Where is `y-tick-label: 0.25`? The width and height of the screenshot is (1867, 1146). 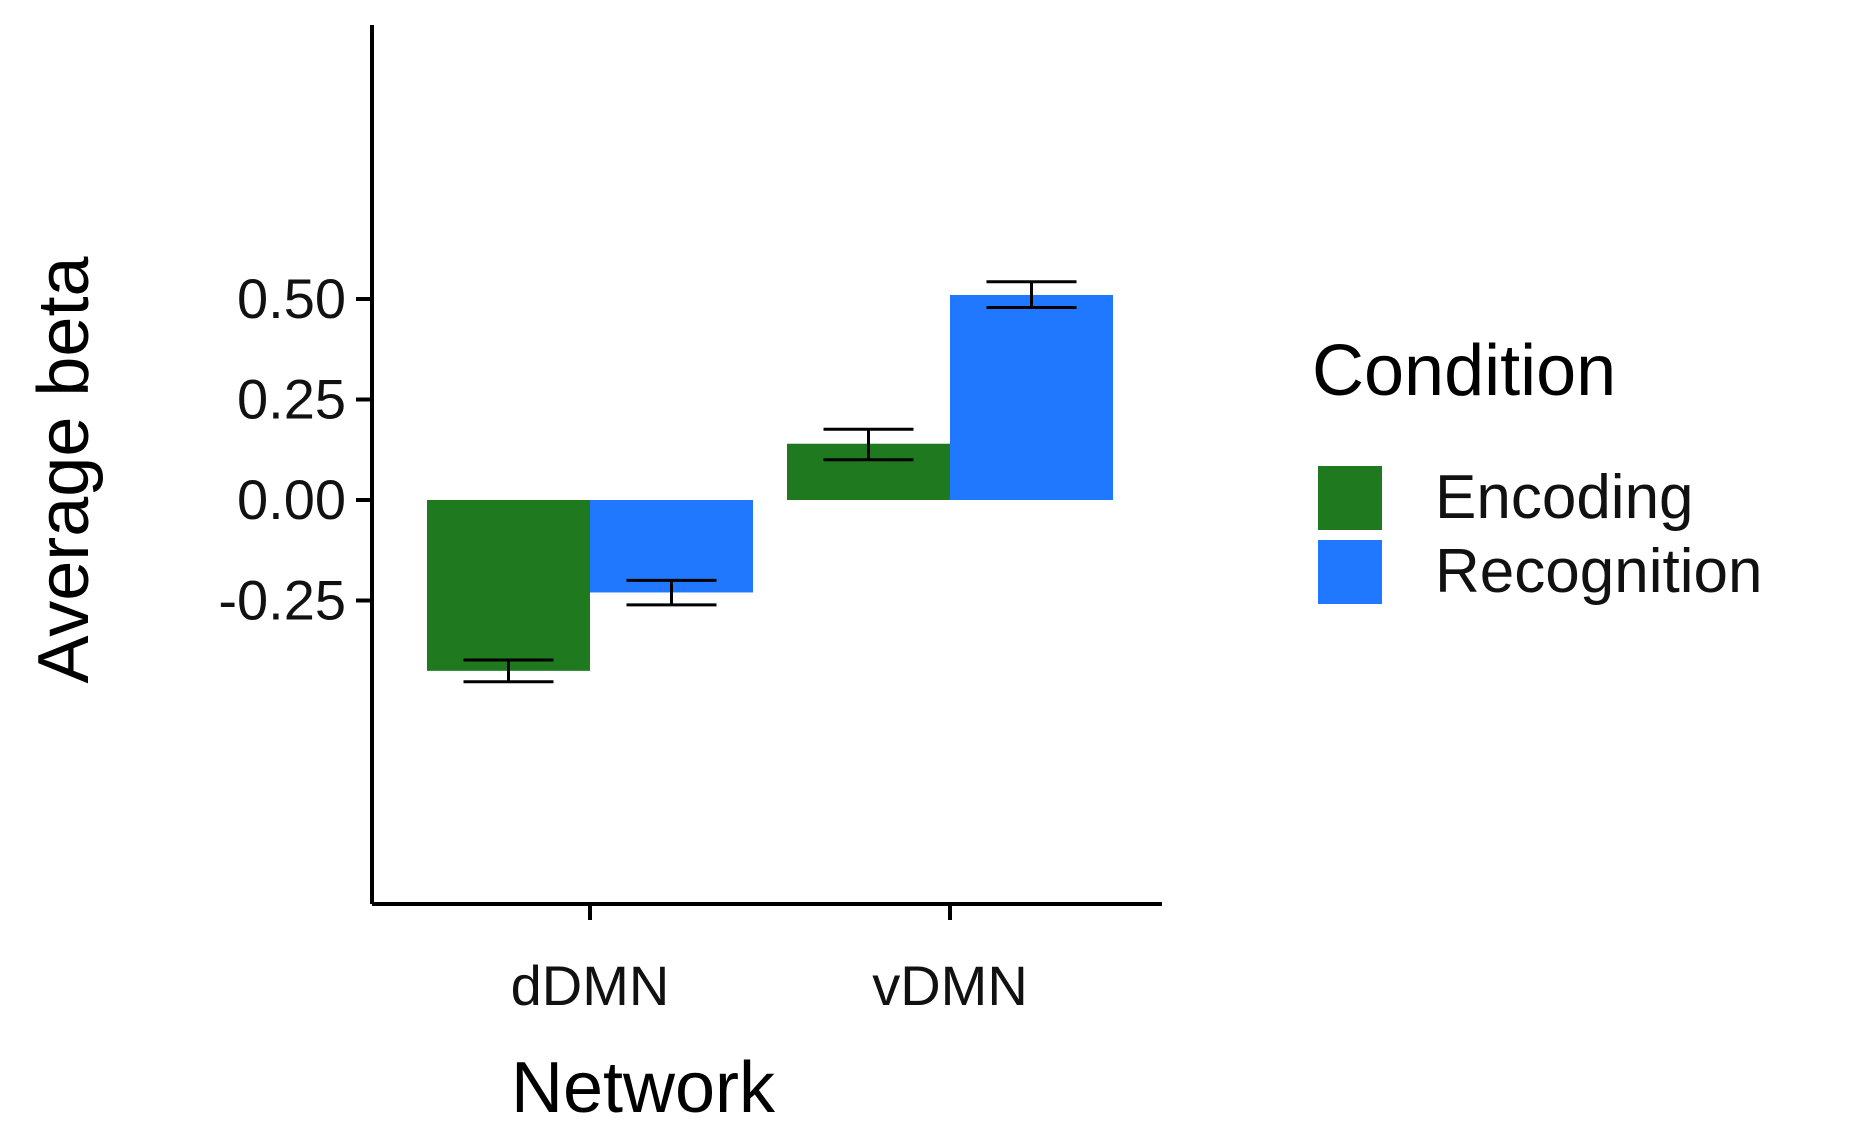 y-tick-label: 0.25 is located at coordinates (291, 399).